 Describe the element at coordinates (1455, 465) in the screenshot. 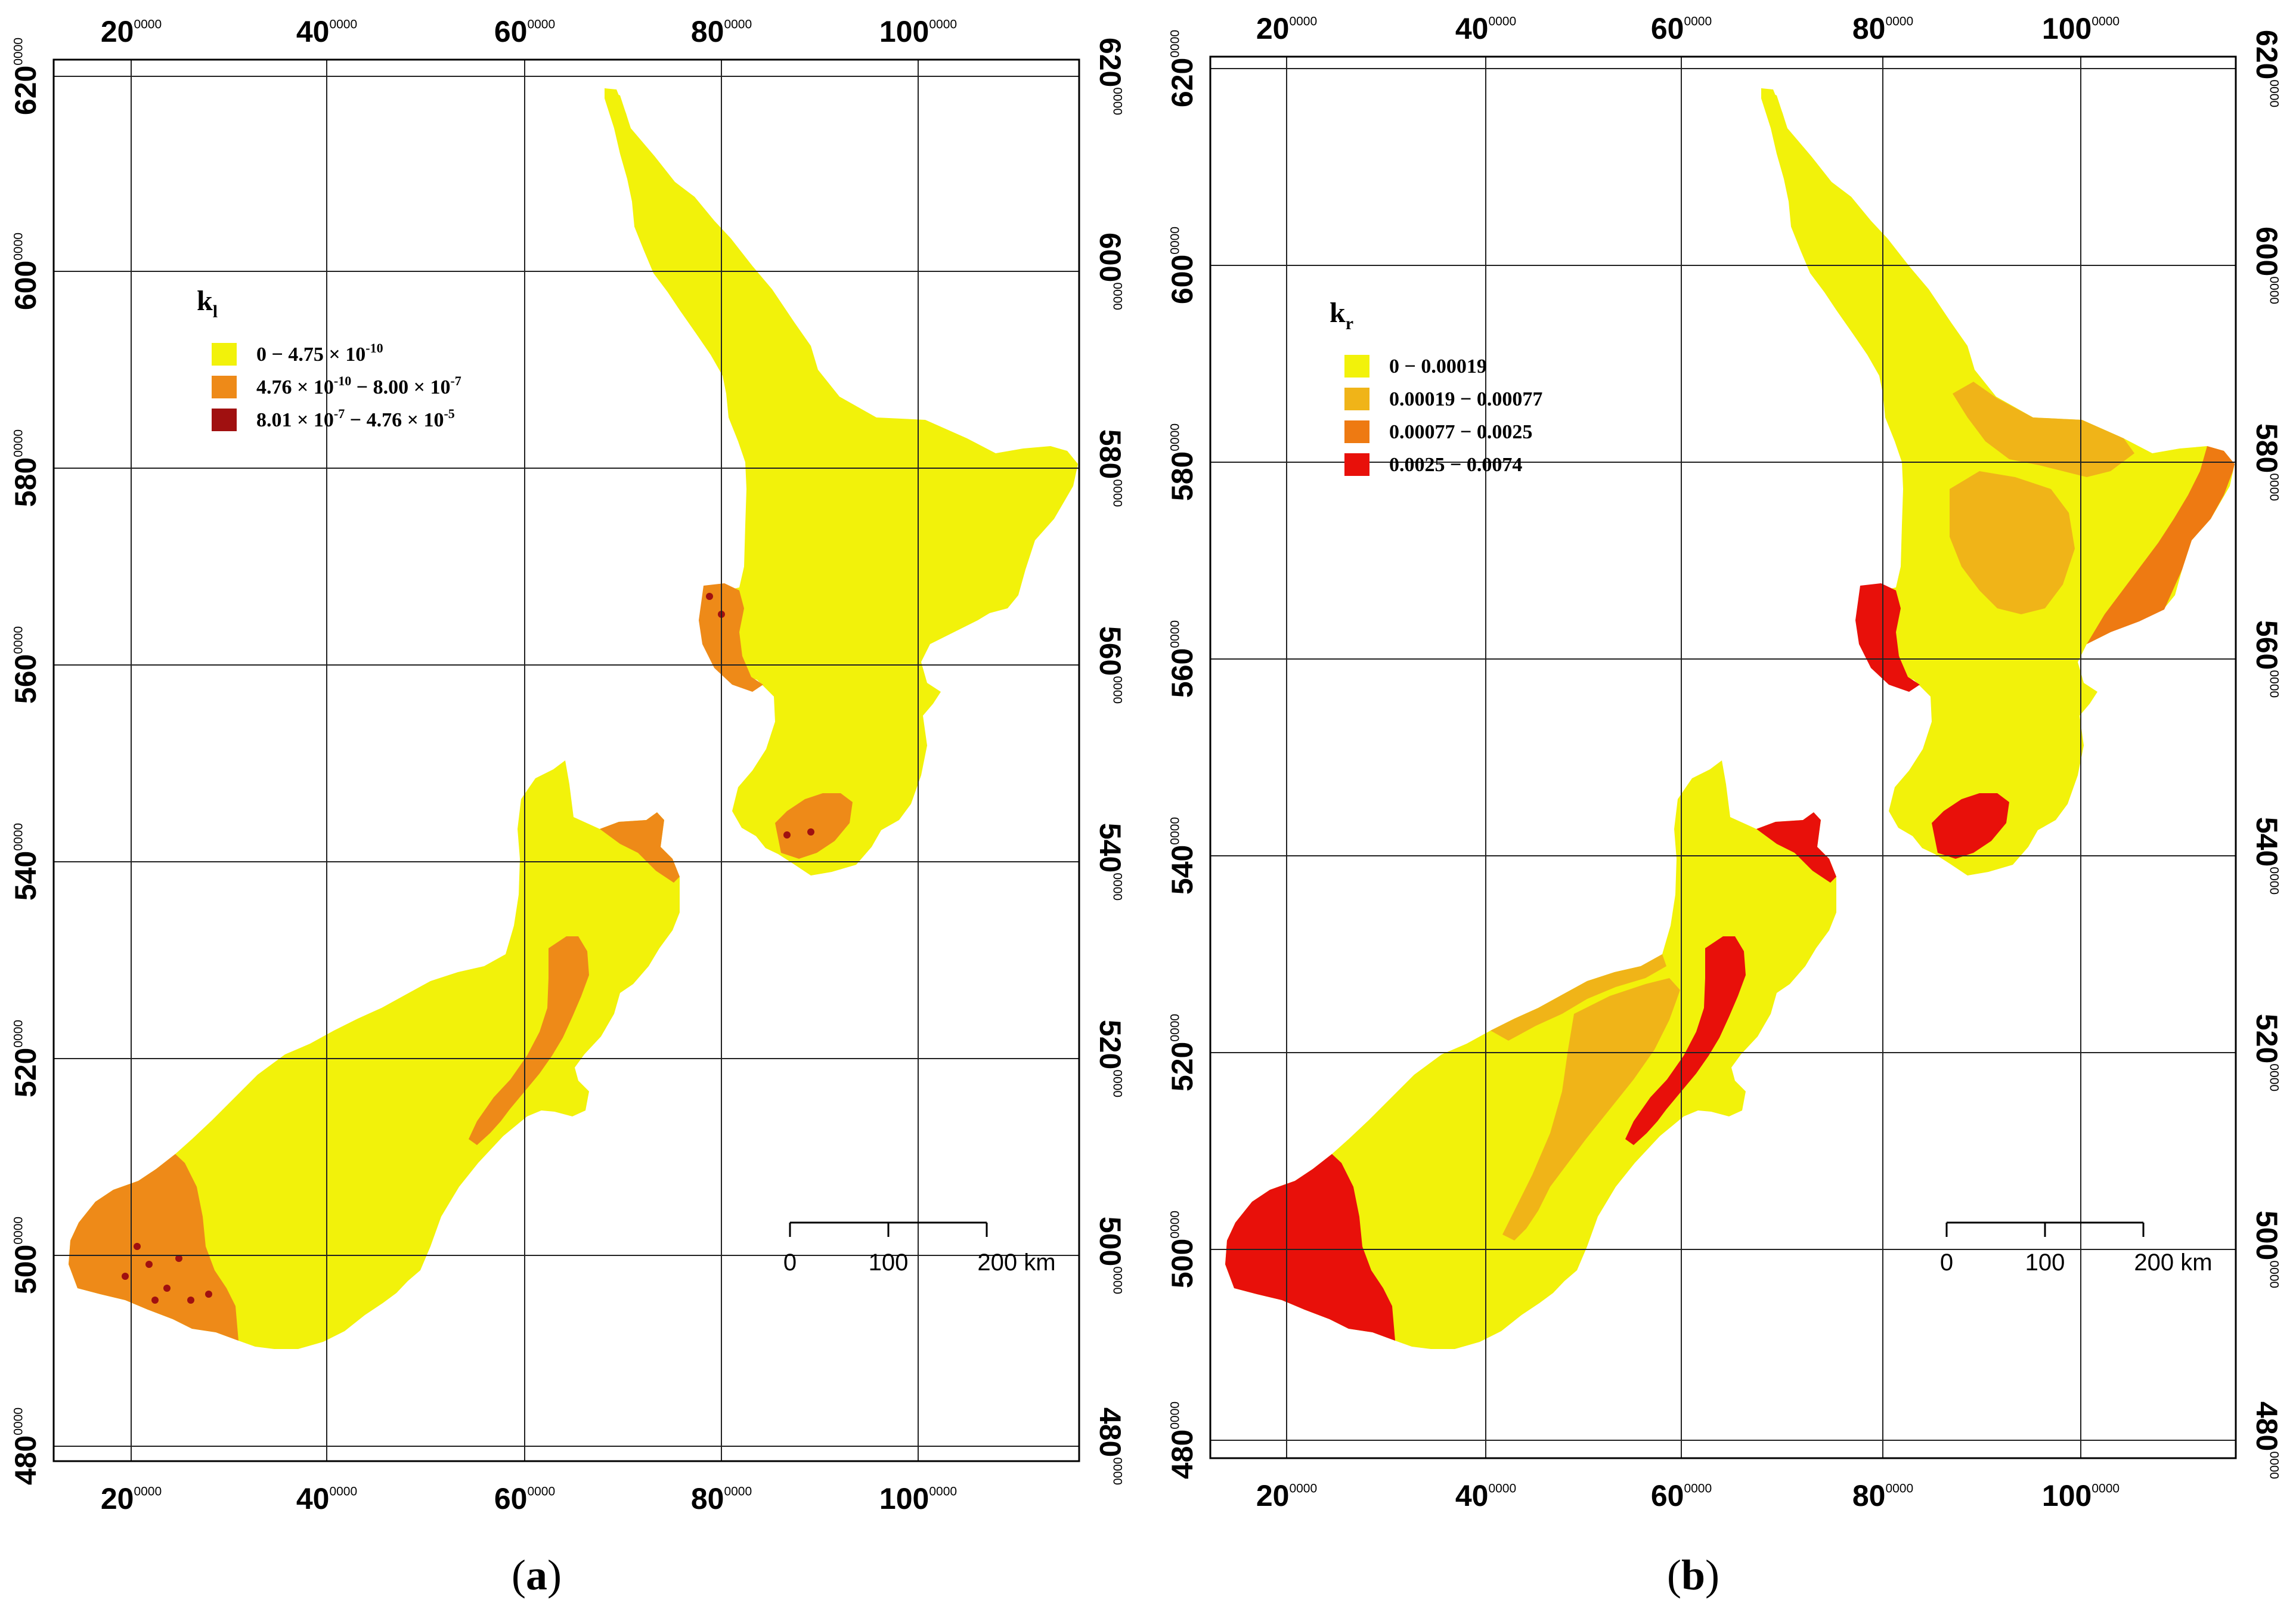

I see `legend-item-label: 0.0025 − 0.0074` at that location.